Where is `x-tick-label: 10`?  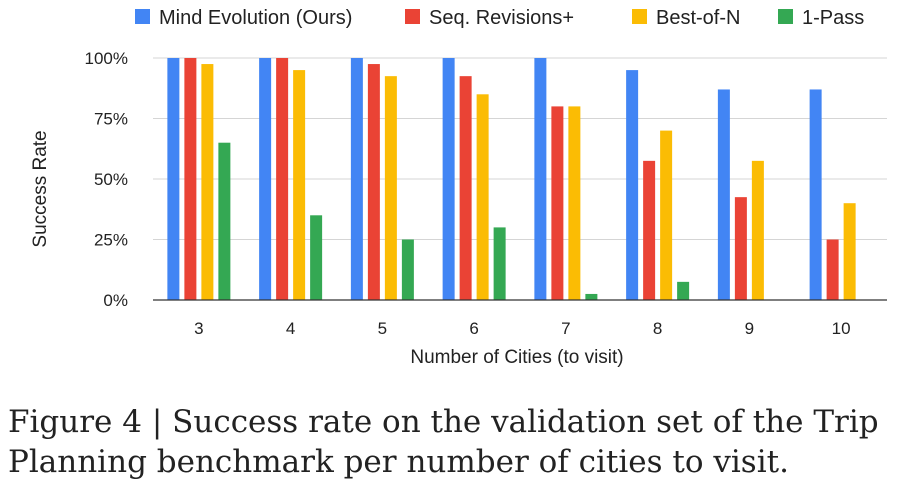
x-tick-label: 10 is located at coordinates (841, 328).